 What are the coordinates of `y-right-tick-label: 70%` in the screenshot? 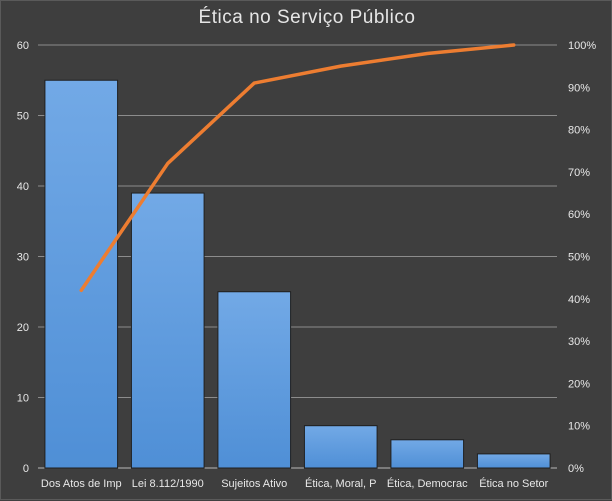 It's located at (579, 173).